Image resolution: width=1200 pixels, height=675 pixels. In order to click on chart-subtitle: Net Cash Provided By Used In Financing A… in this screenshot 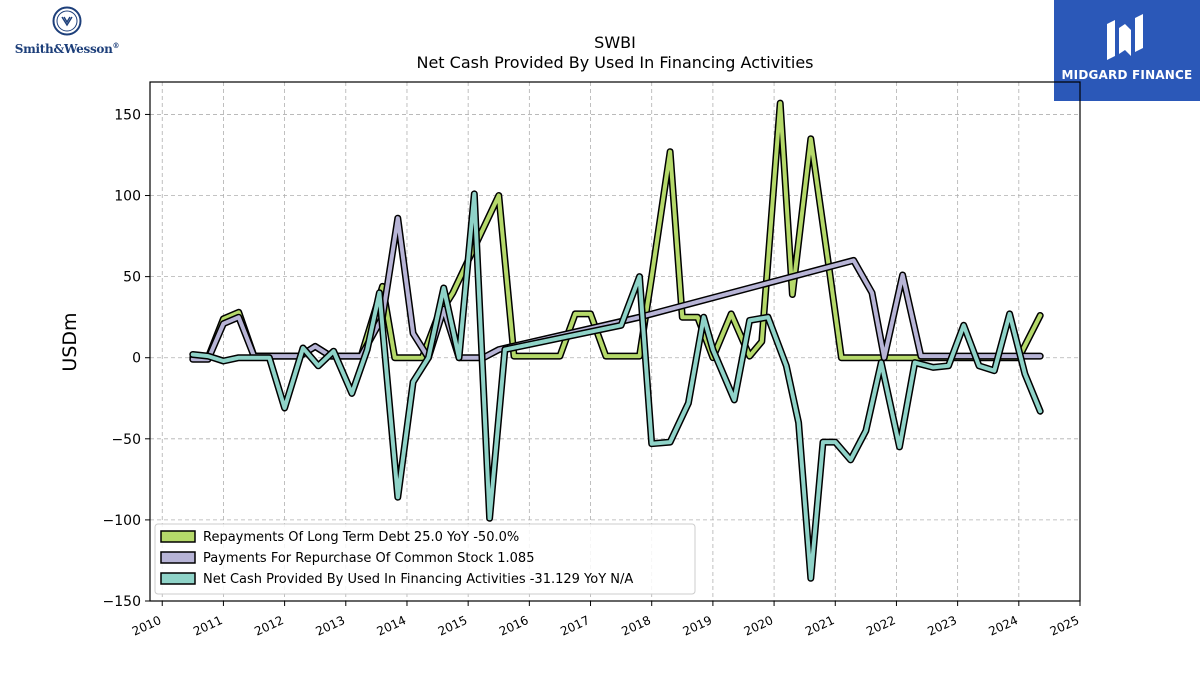, I will do `click(614, 62)`.